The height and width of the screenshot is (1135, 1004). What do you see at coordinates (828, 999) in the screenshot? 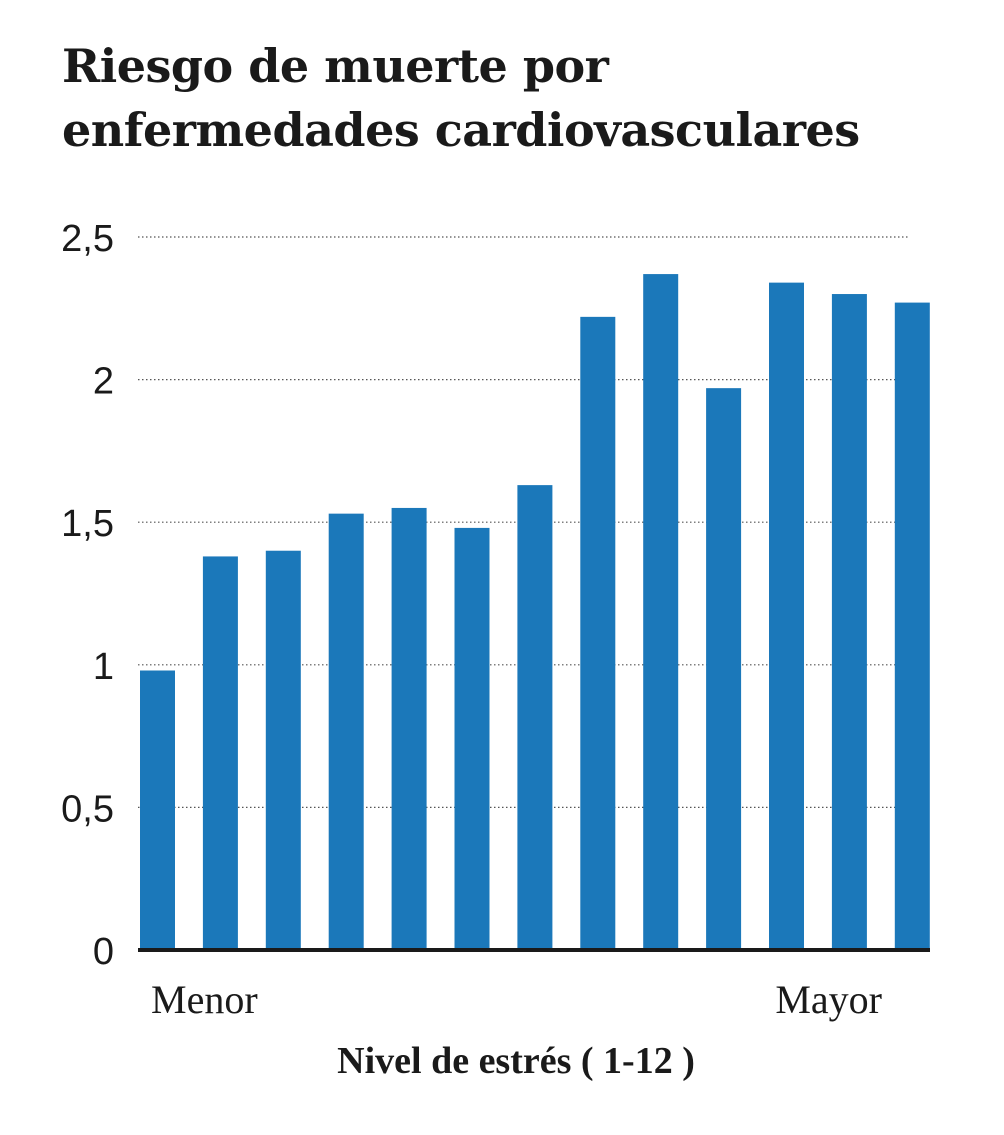
I see `x-end-label-right: Mayor` at bounding box center [828, 999].